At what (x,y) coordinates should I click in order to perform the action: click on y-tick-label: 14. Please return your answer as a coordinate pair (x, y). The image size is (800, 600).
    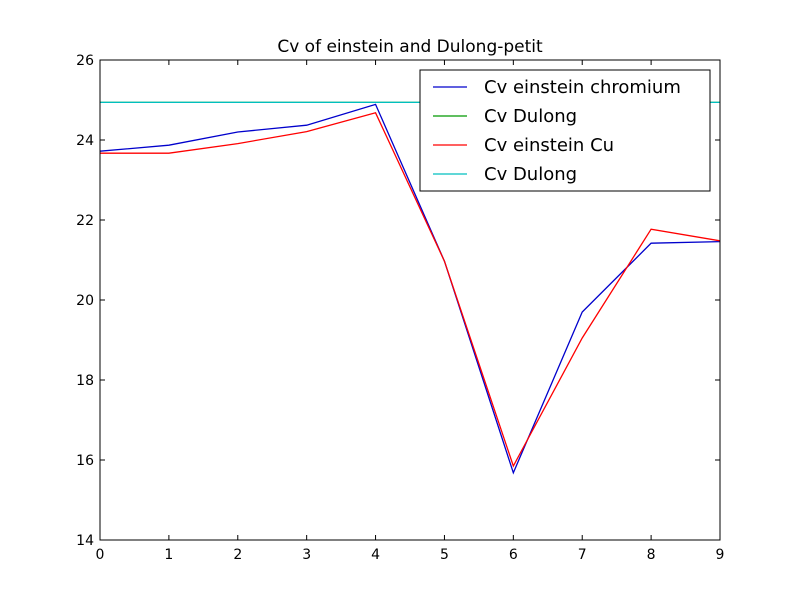
    Looking at the image, I should click on (85, 541).